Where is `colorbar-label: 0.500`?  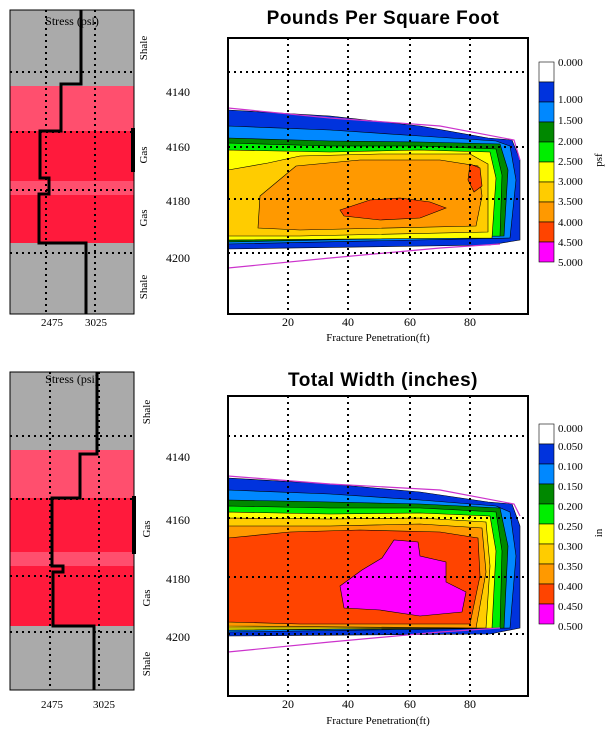
colorbar-label: 0.500 is located at coordinates (570, 627).